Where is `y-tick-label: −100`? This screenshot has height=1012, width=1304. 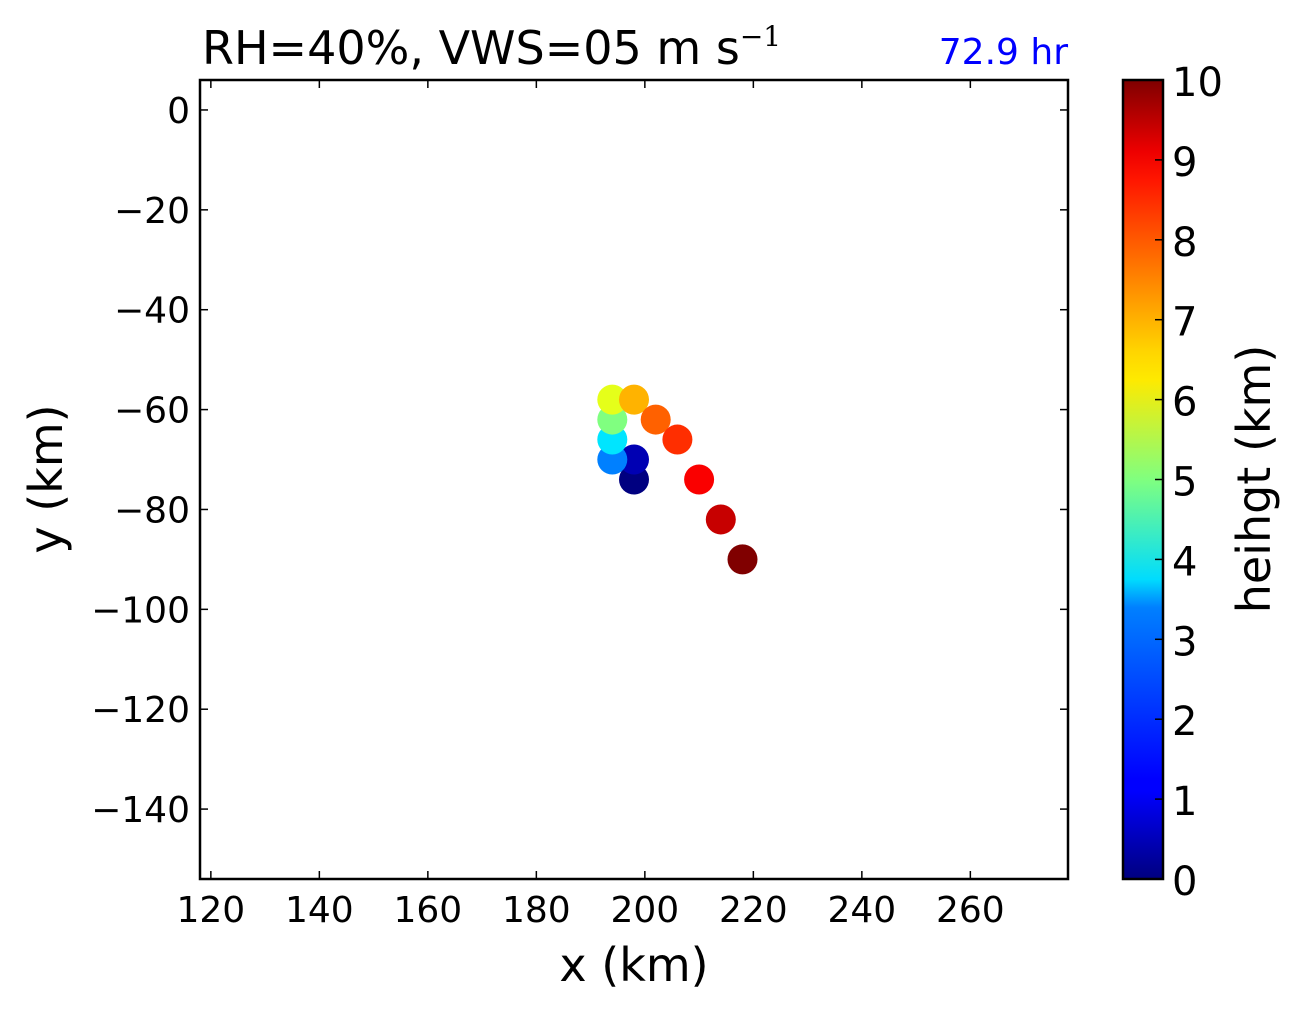
y-tick-label: −100 is located at coordinates (140, 610).